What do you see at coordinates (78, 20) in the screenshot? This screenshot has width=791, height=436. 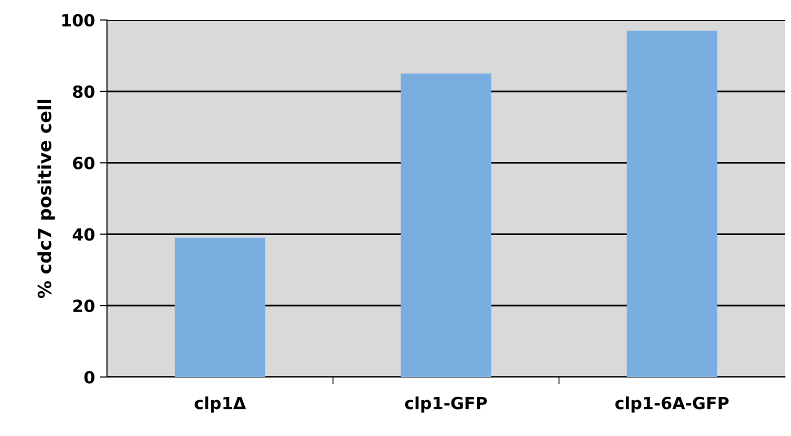 I see `y-tick-label: 100` at bounding box center [78, 20].